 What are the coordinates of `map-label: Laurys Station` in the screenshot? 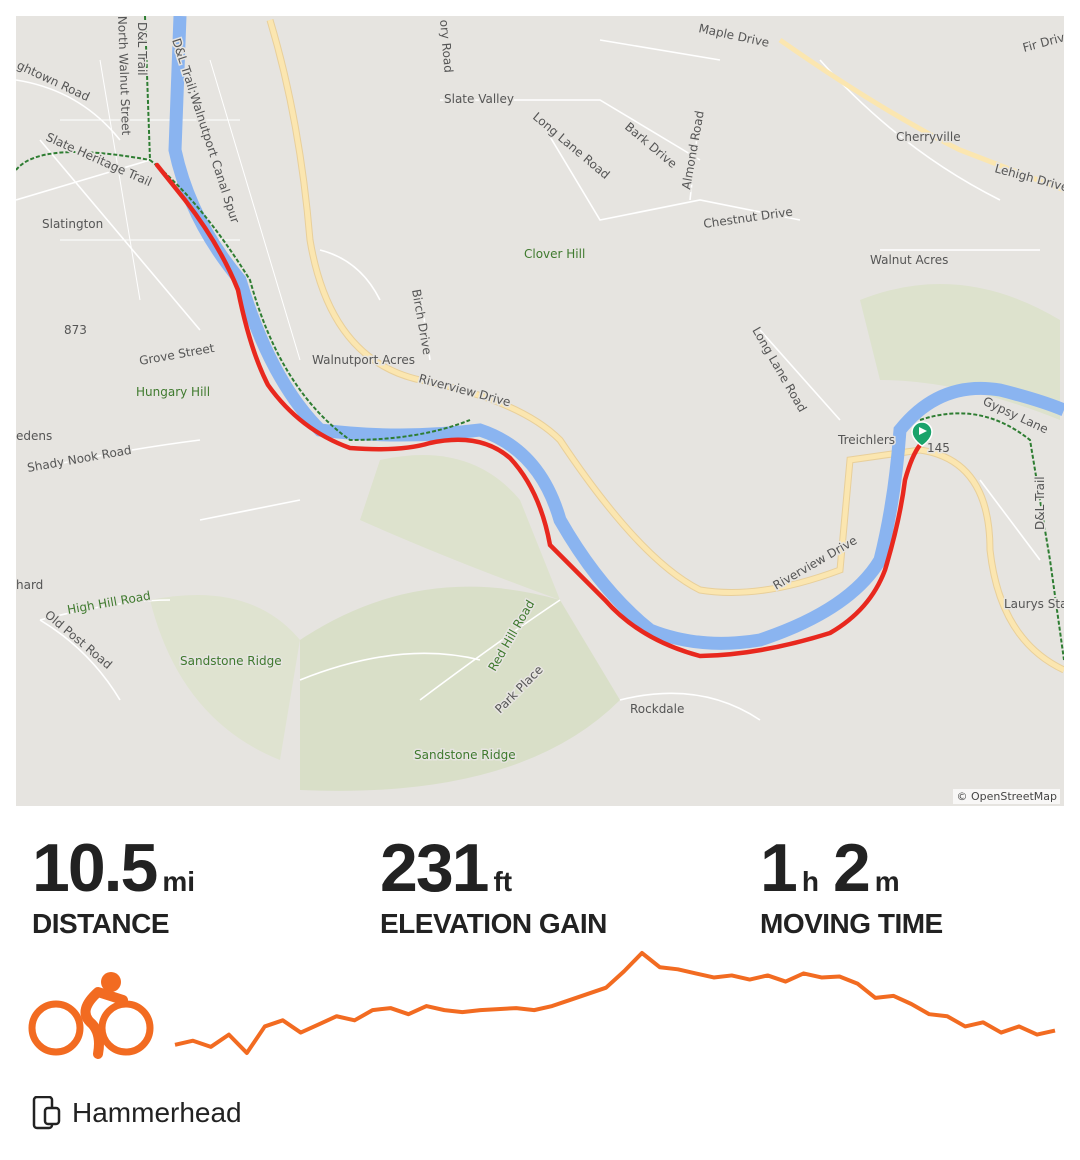 It's located at (1034, 604).